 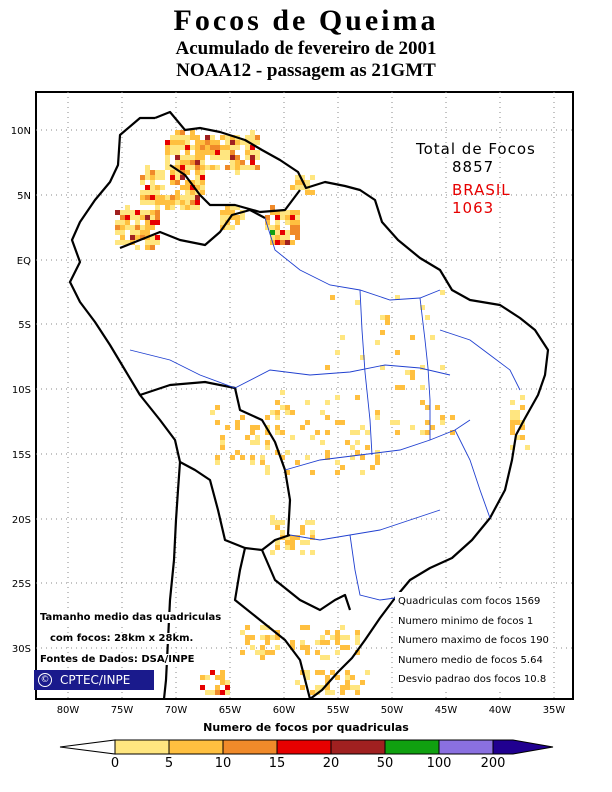 I want to click on lon-tick-label: 65W, so click(x=230, y=710).